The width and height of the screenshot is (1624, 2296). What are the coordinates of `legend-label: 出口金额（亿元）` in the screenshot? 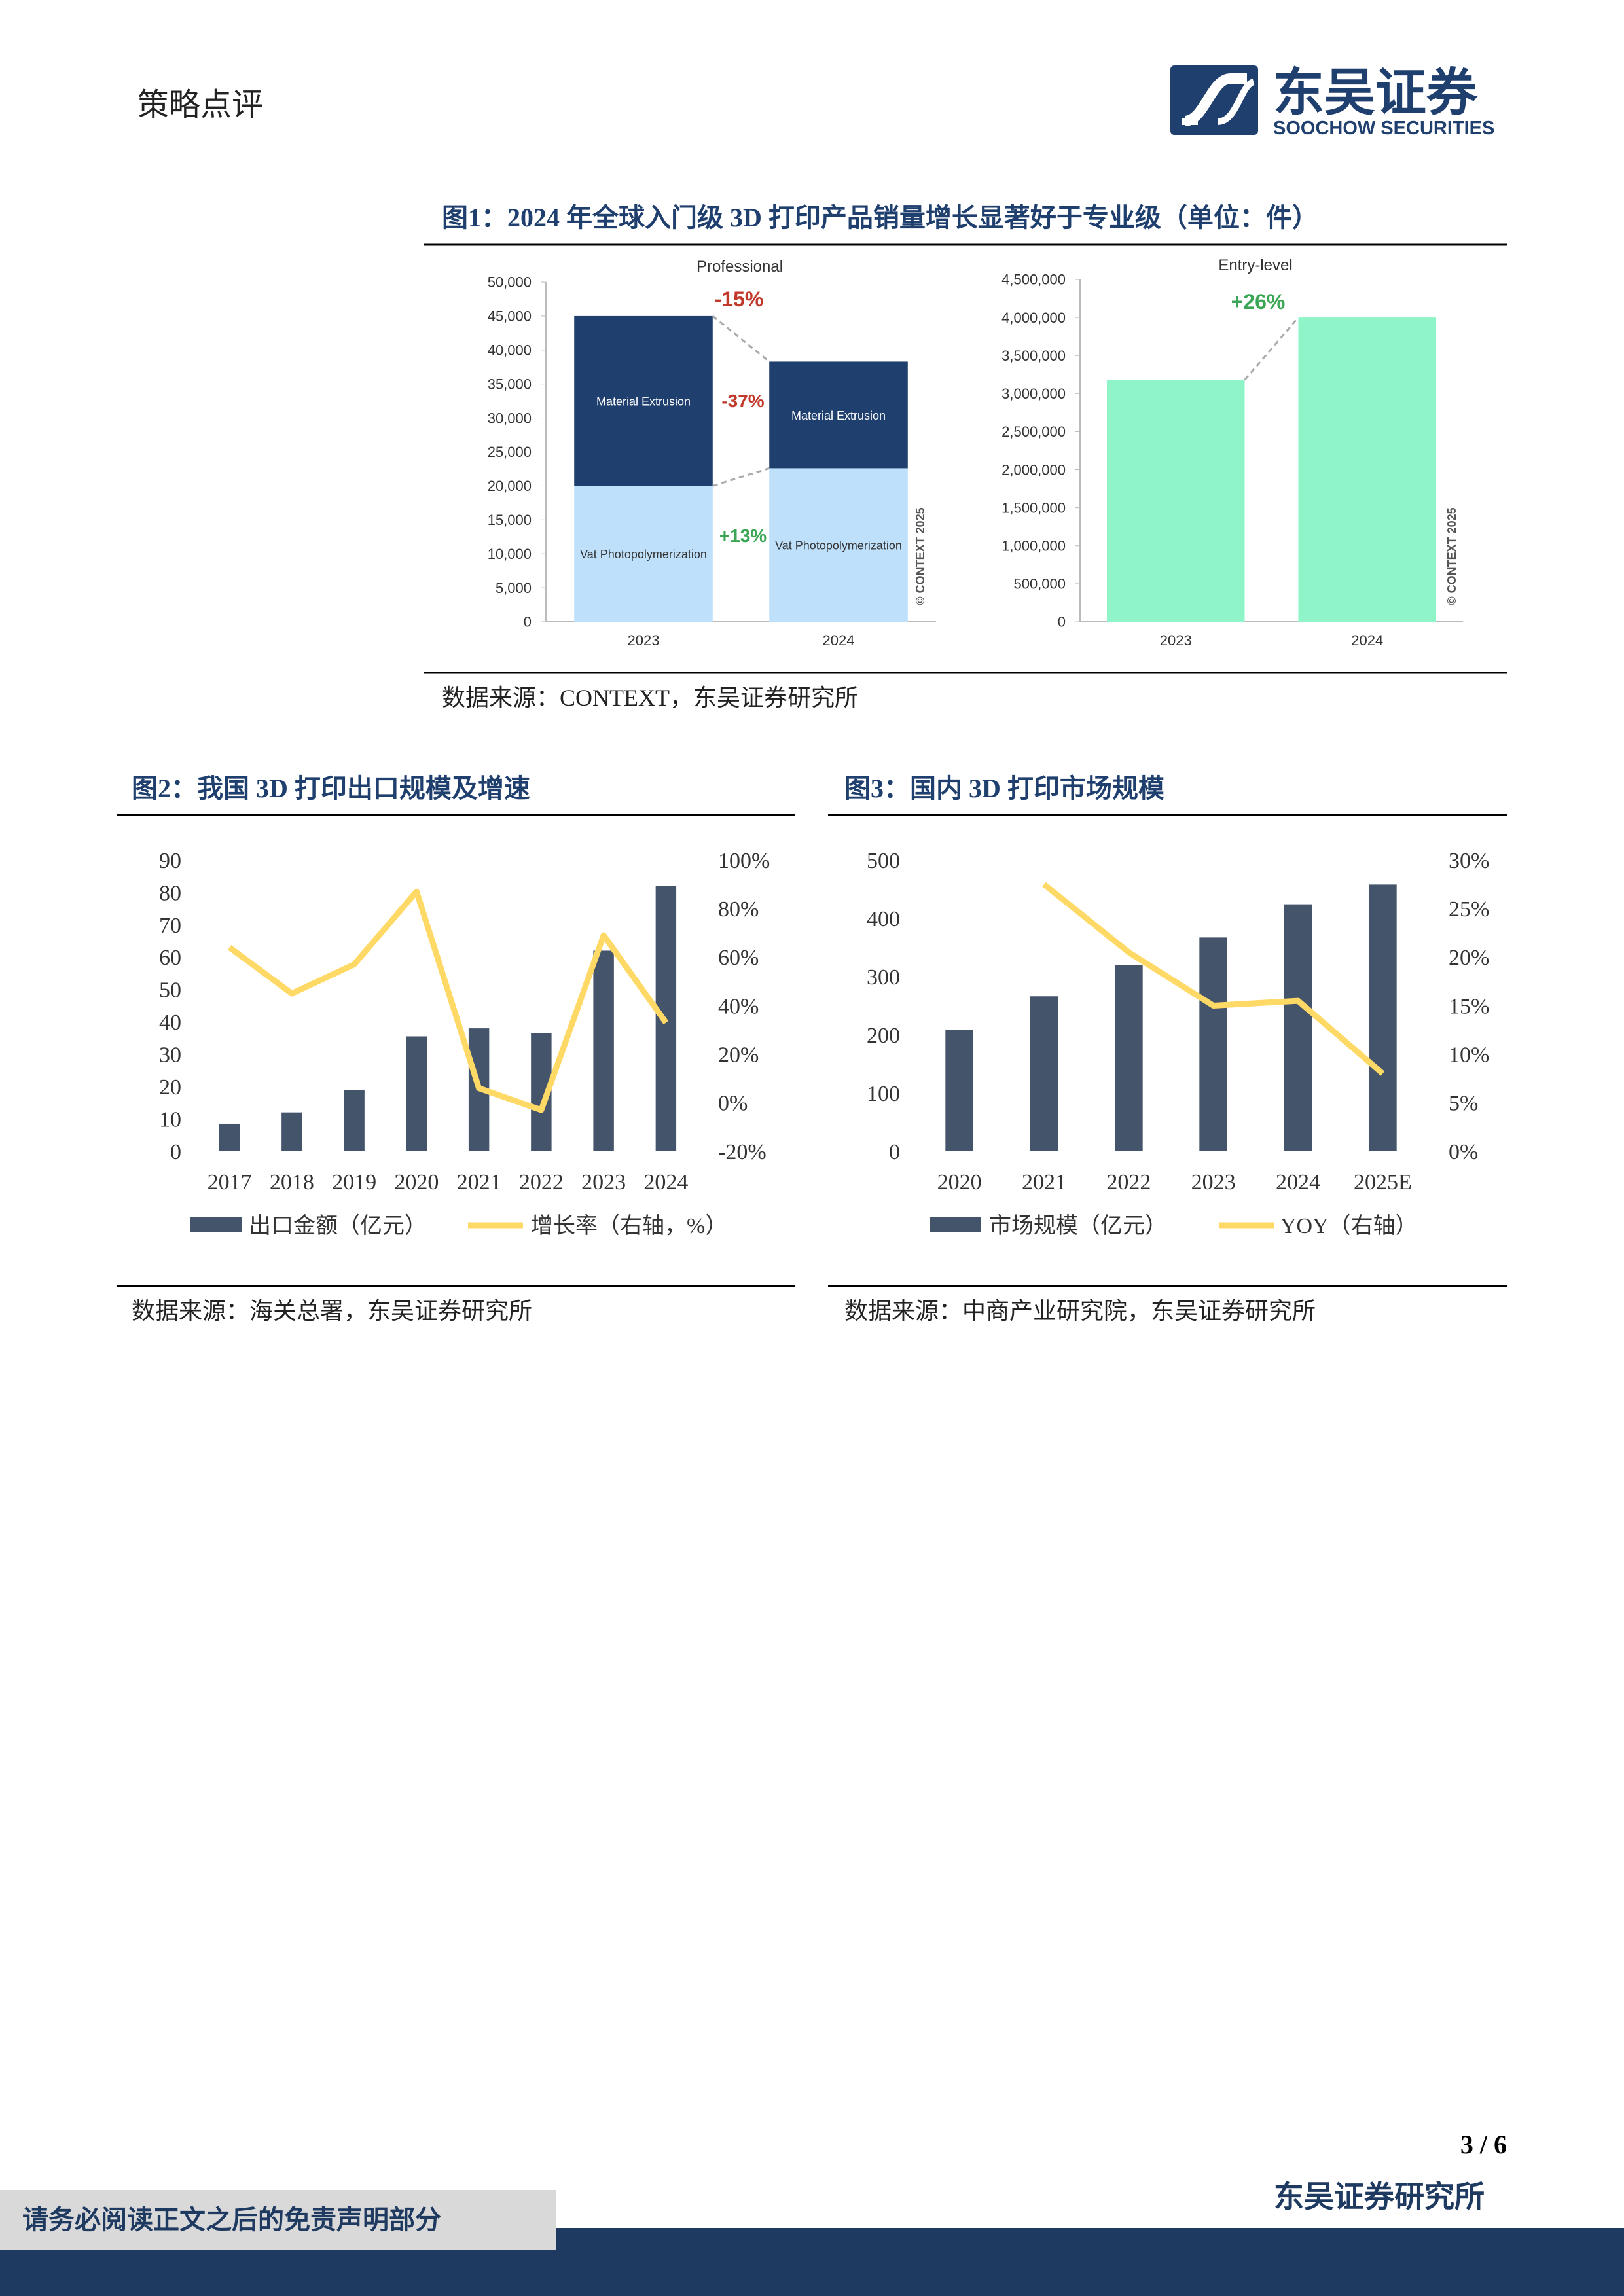 It's located at (338, 1225).